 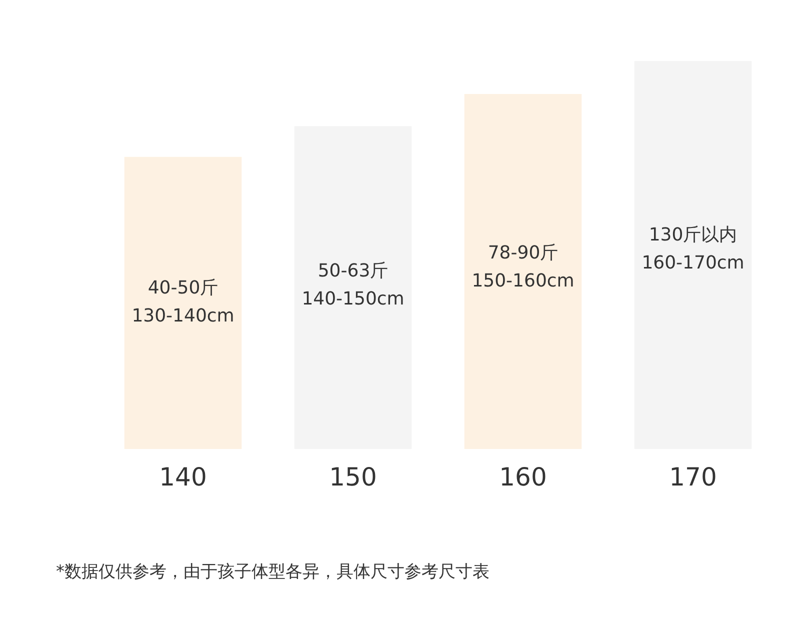 I want to click on annotation: 50-63斤 140-150cm, so click(x=353, y=285).